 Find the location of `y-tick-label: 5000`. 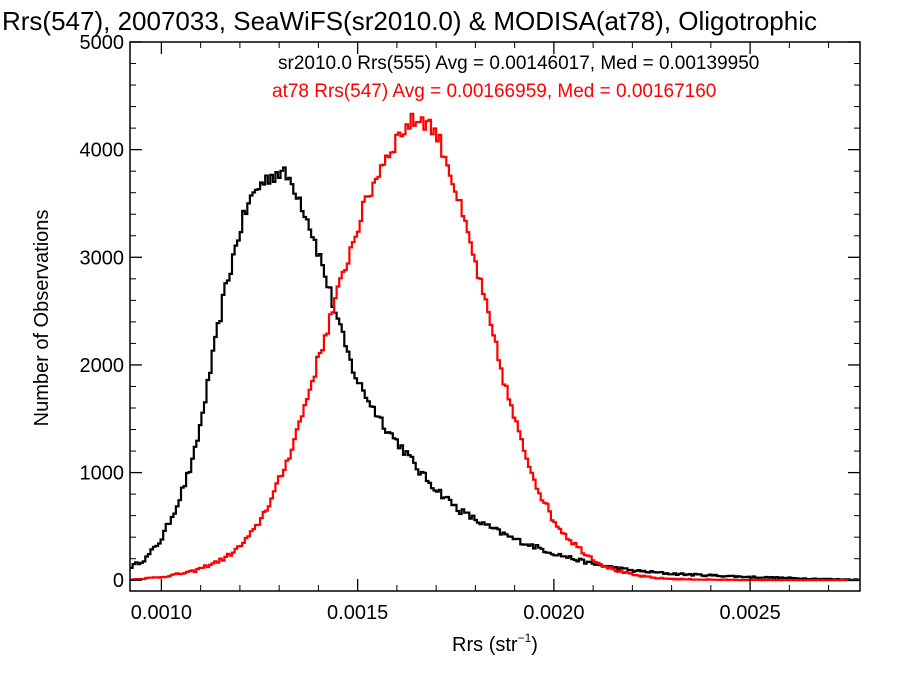

y-tick-label: 5000 is located at coordinates (102, 43).